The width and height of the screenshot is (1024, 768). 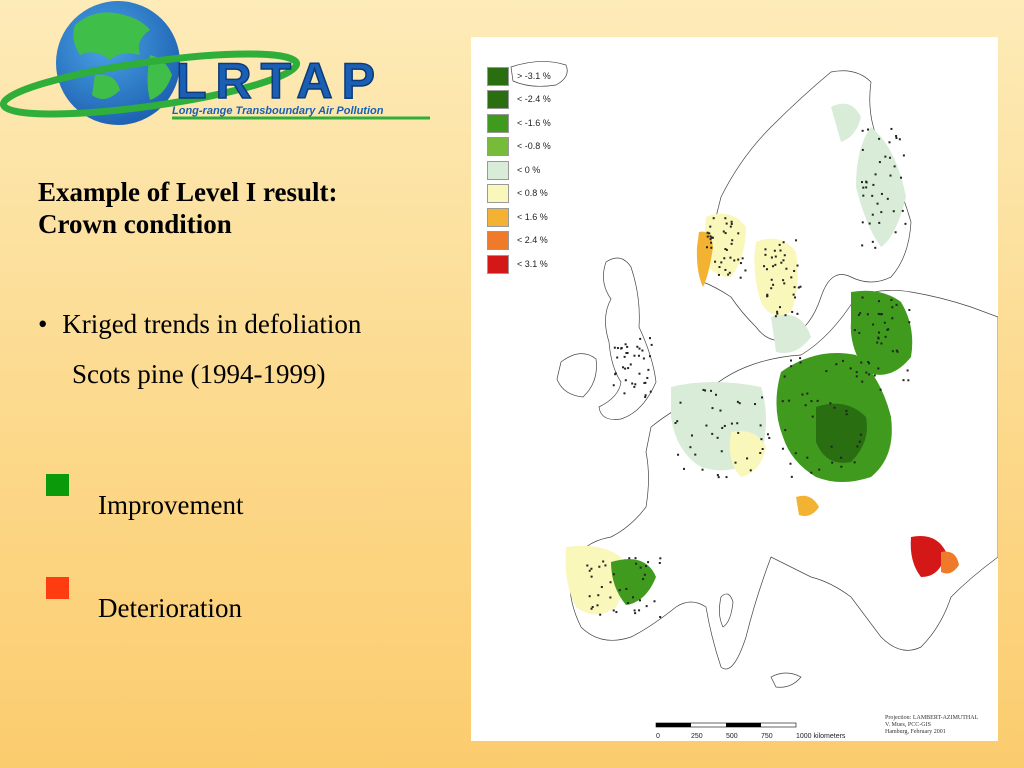 I want to click on legend-label: < 2.4 %, so click(x=532, y=240).